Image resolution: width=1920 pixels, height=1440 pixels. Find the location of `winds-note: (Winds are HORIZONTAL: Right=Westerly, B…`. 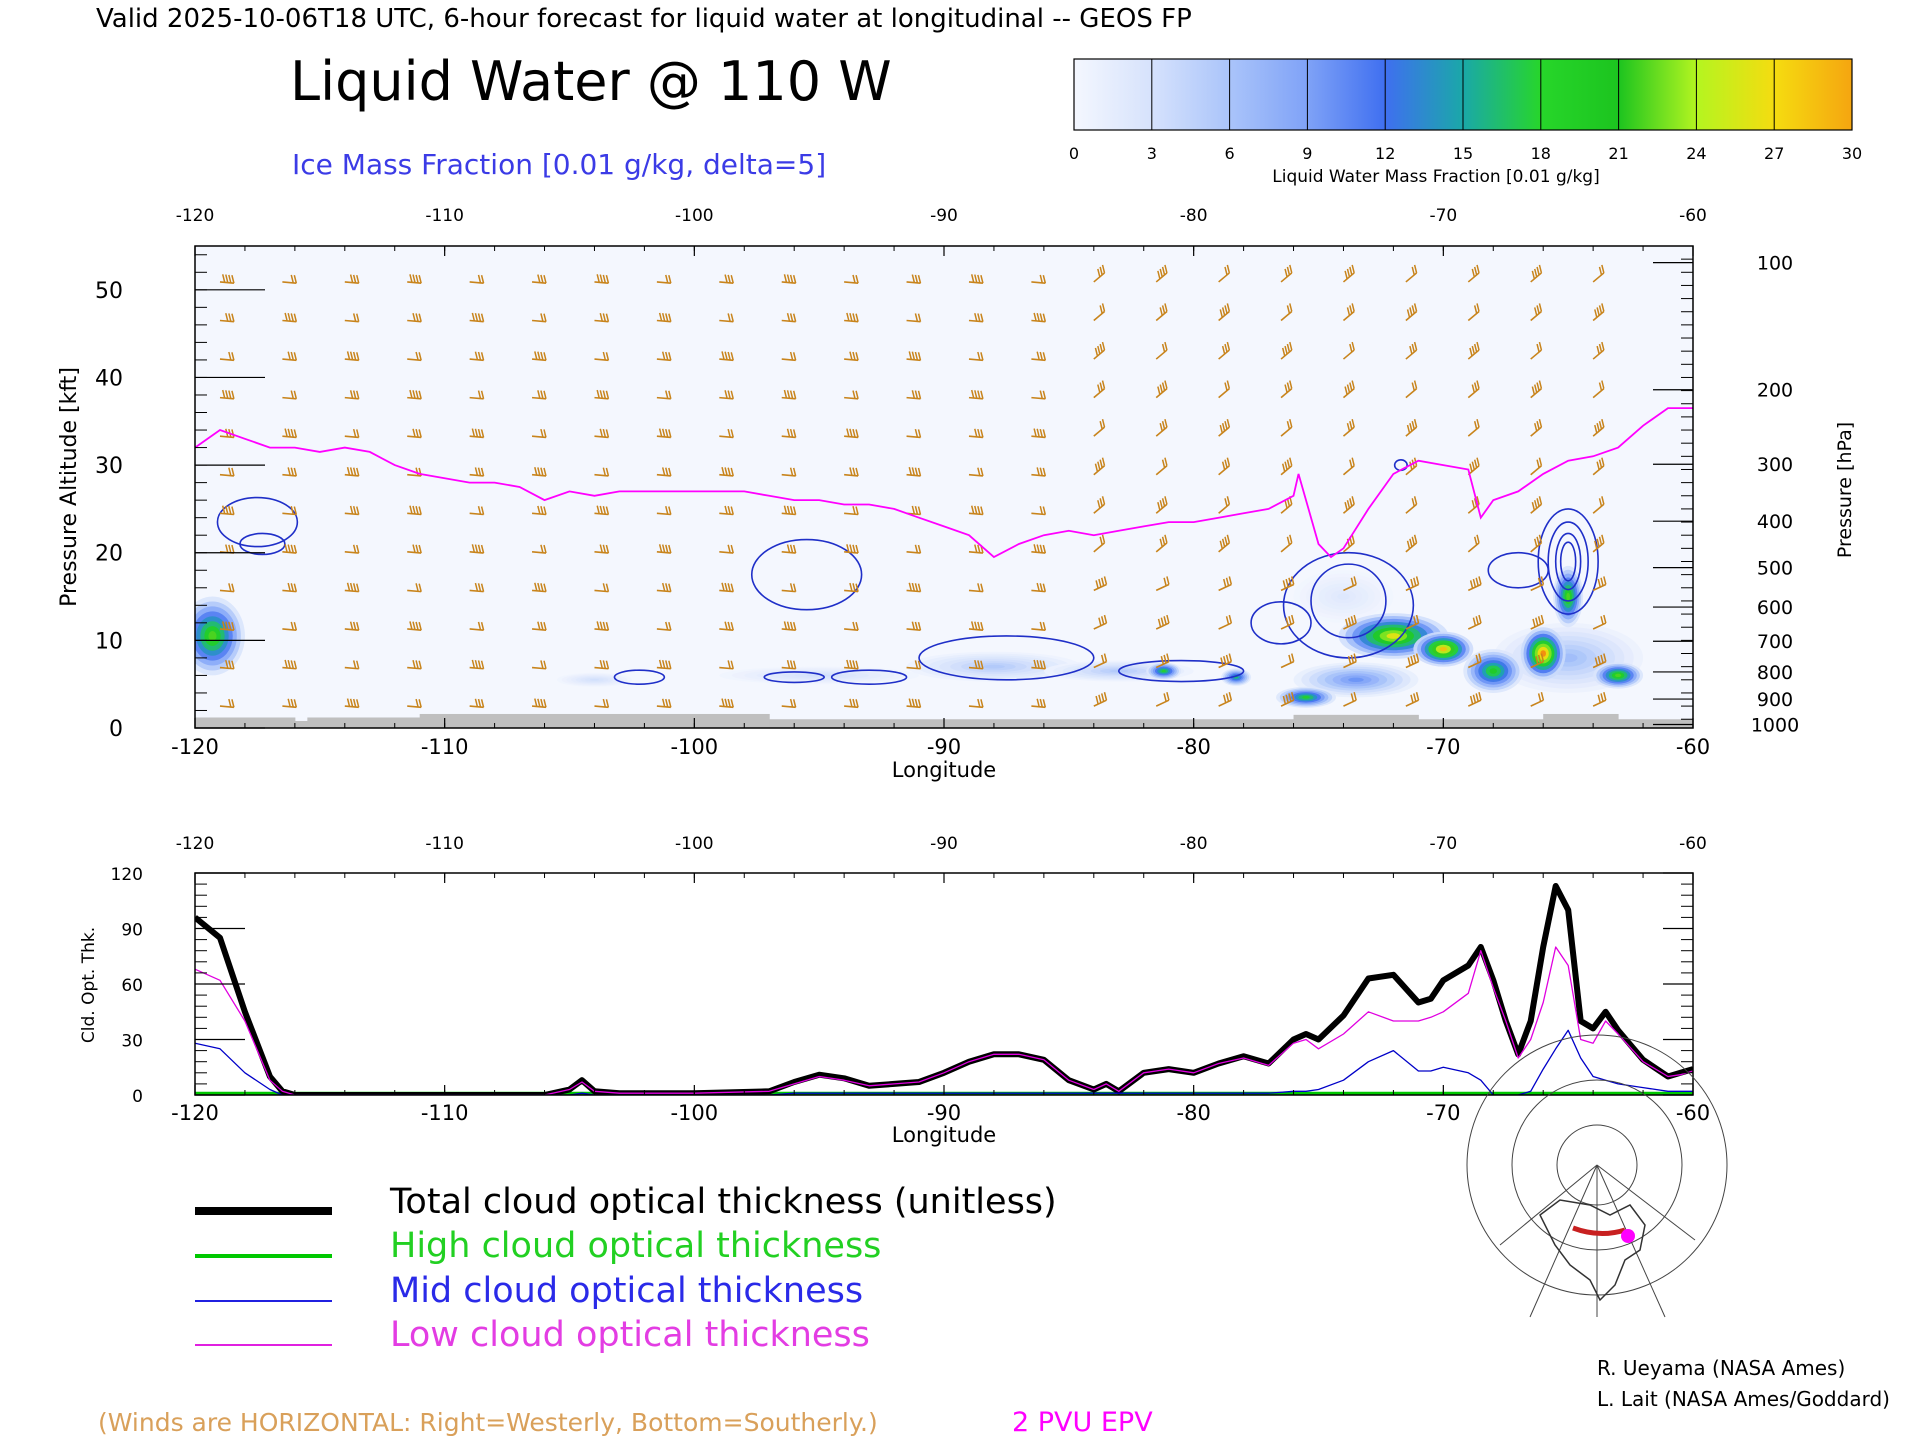

winds-note: (Winds are HORIZONTAL: Right=Westerly, B… is located at coordinates (488, 1422).